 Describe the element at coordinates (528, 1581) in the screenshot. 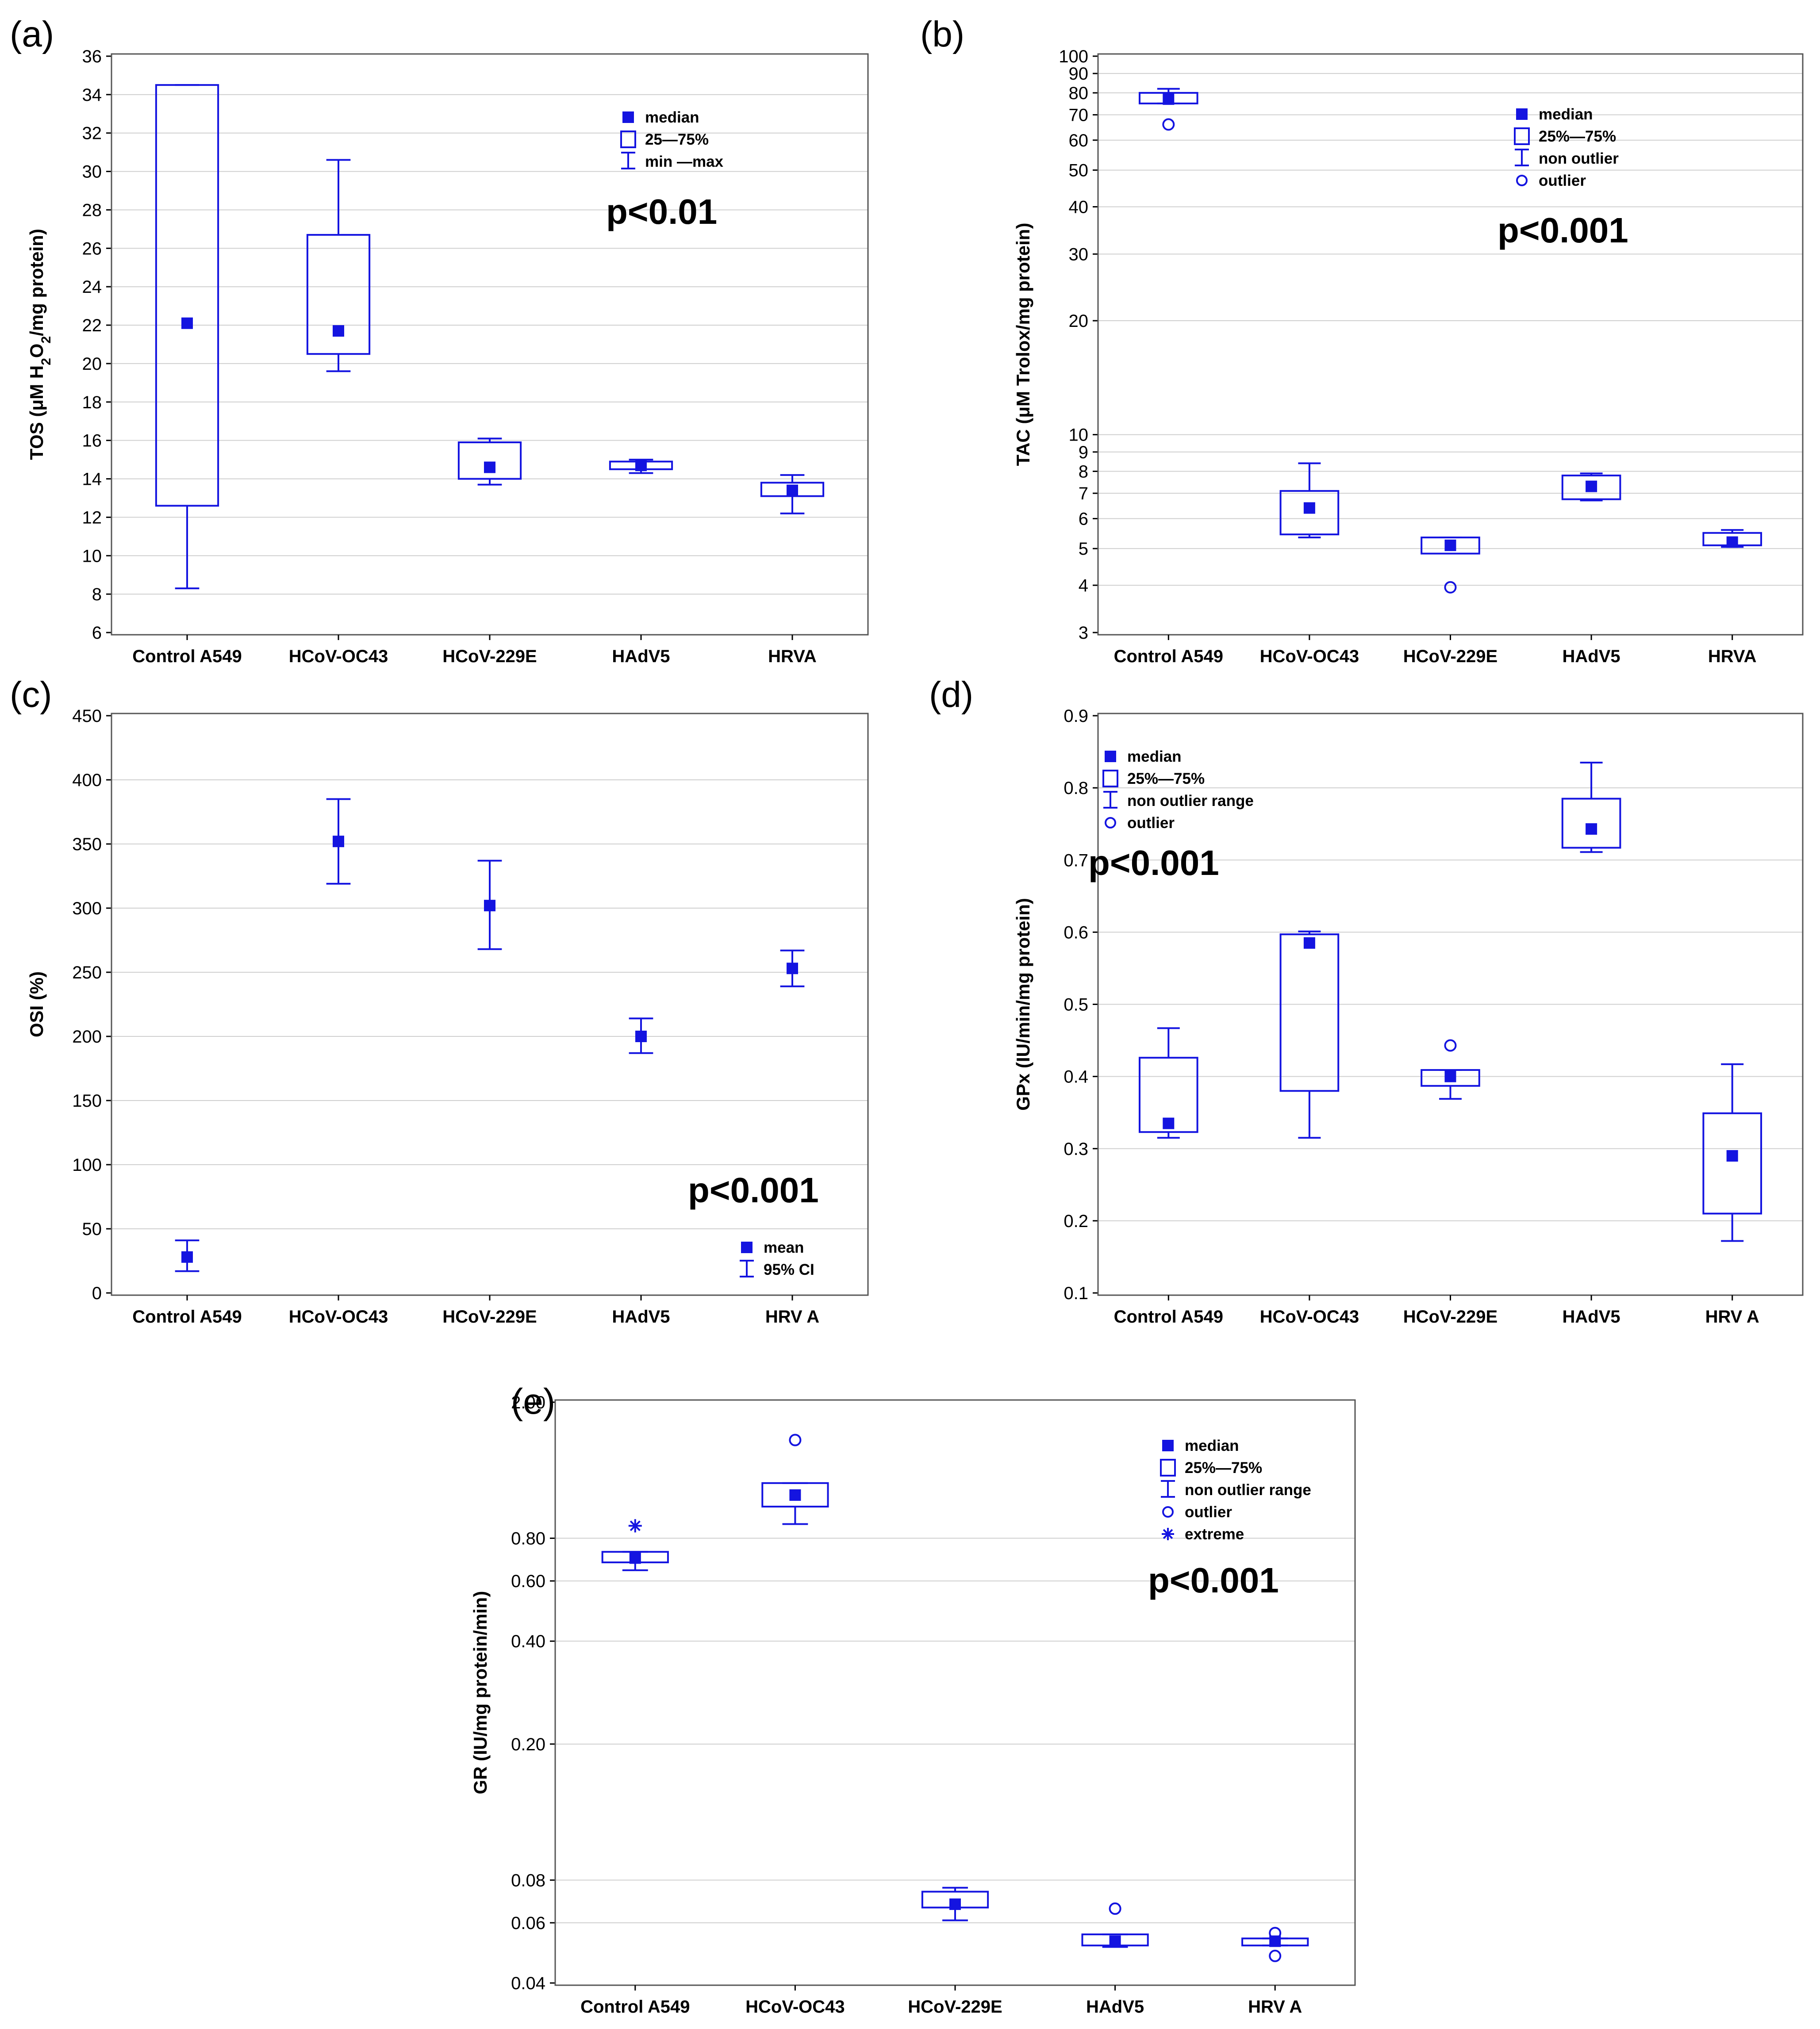

I see `y-tick-label: 0.60` at that location.